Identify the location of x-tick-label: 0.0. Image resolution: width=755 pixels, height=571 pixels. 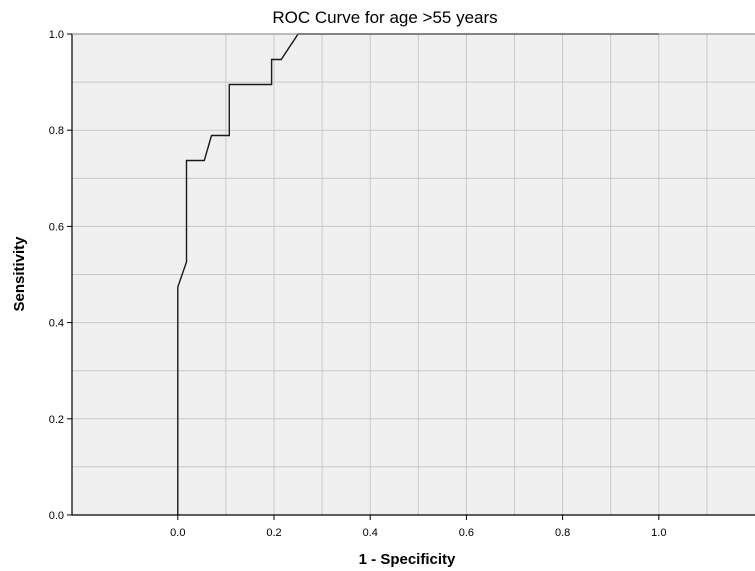
(177, 533).